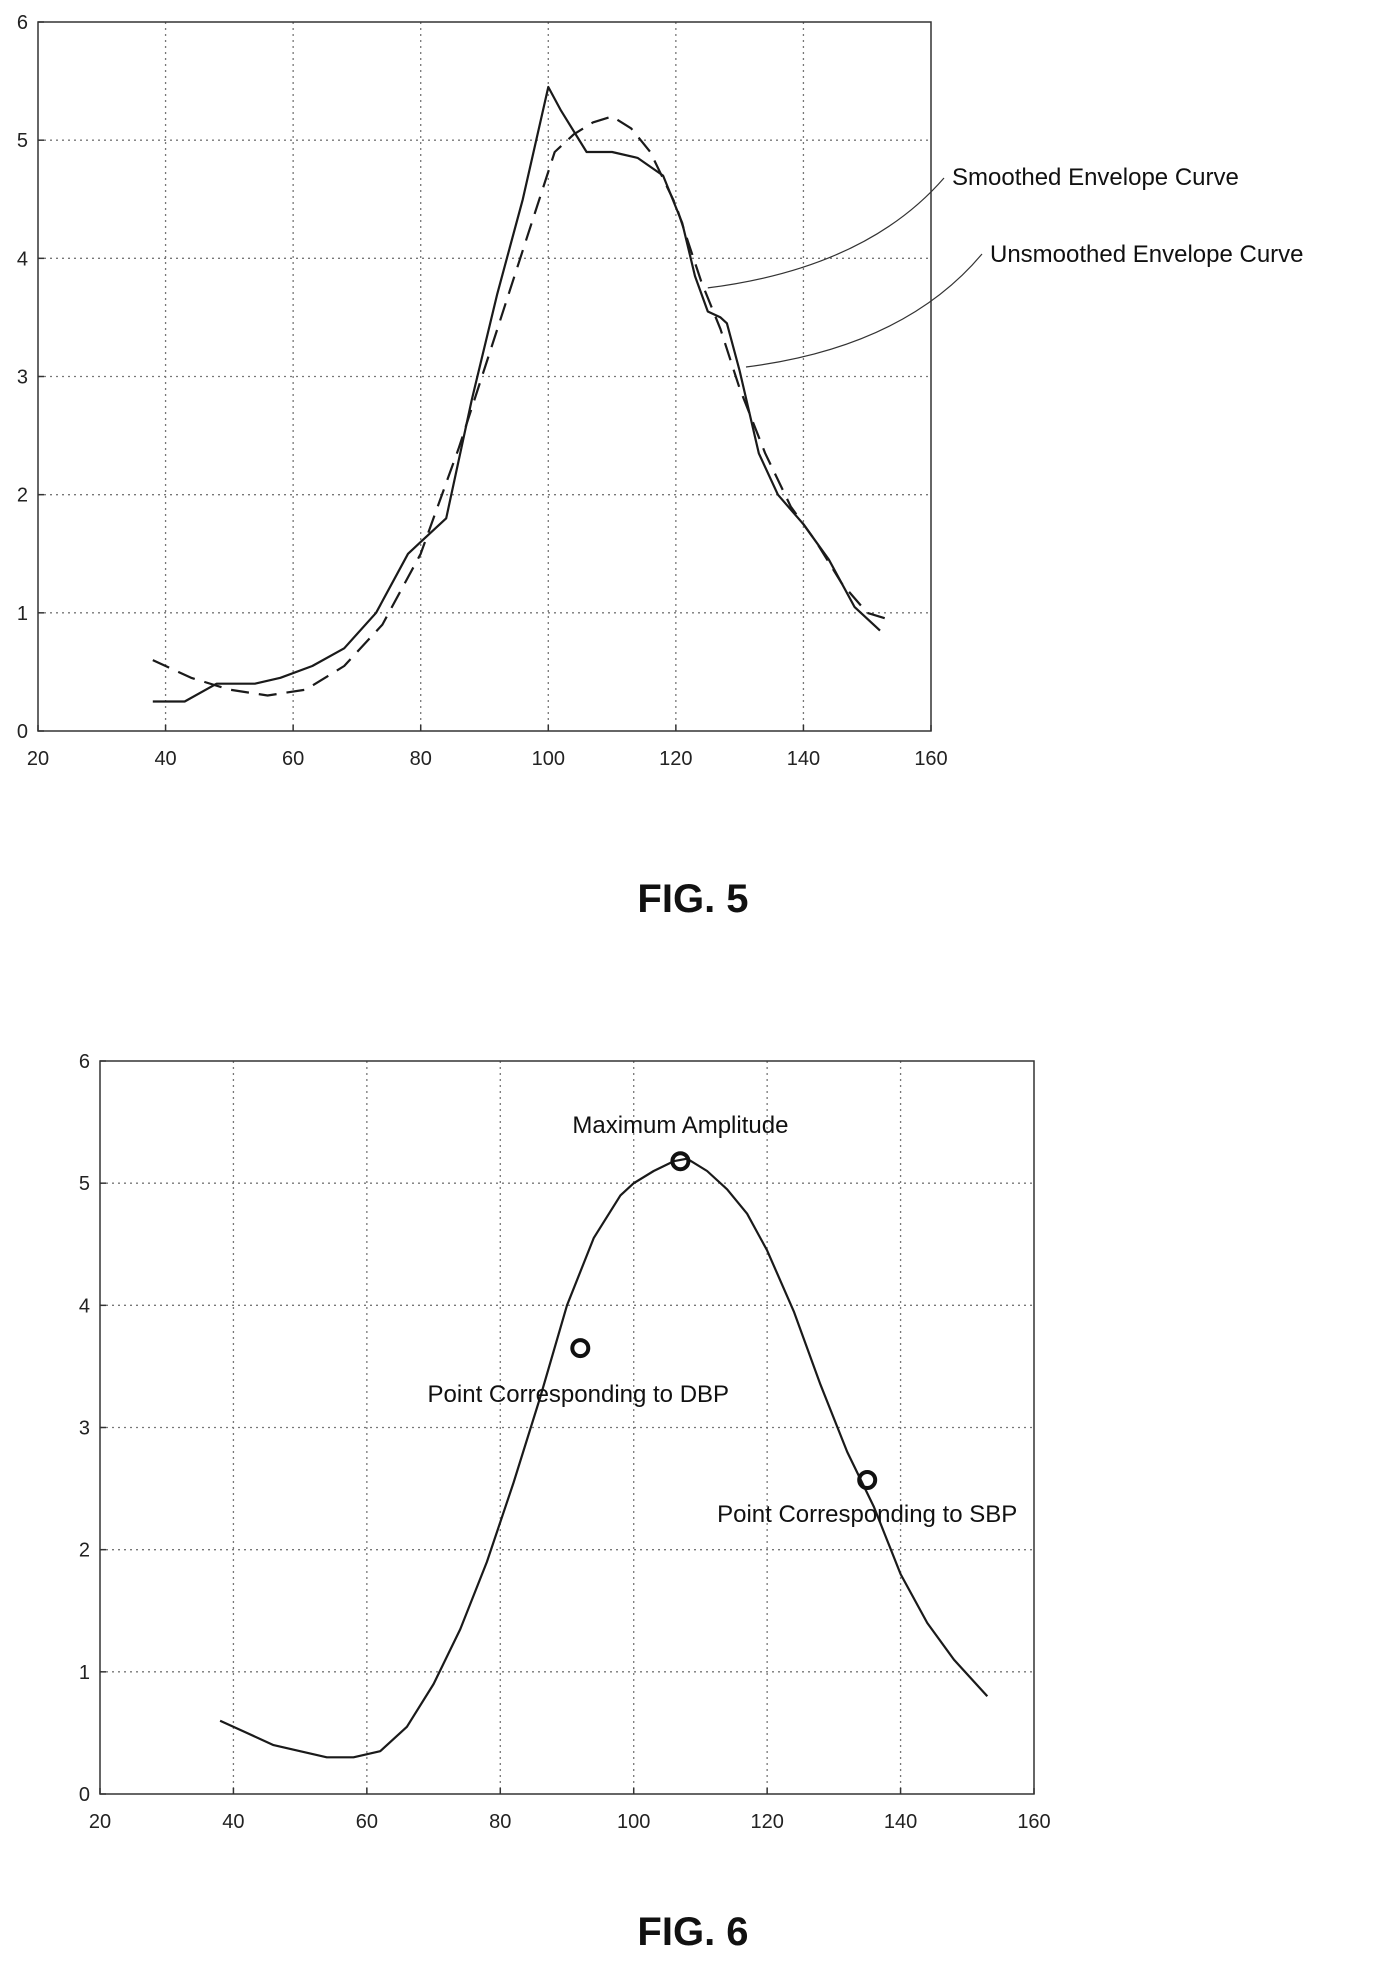  I want to click on smoothed-curve-annotation: Smoothed Envelope Curve, so click(1095, 177).